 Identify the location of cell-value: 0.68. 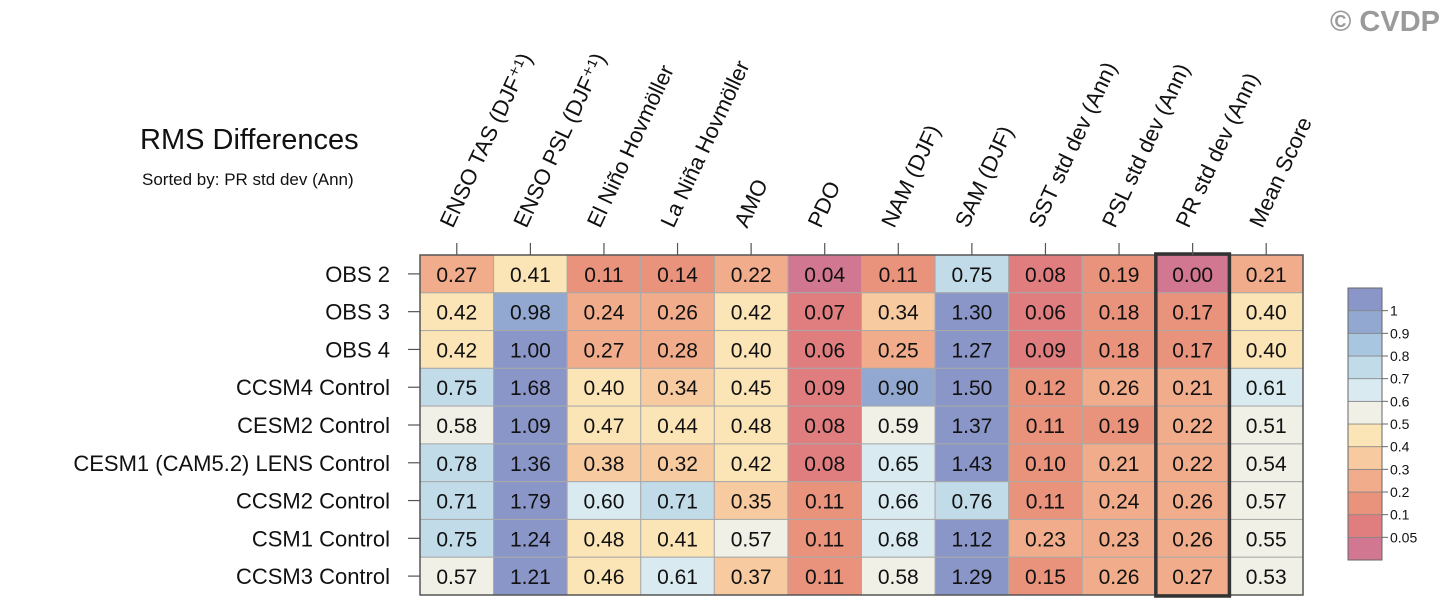
(898, 539).